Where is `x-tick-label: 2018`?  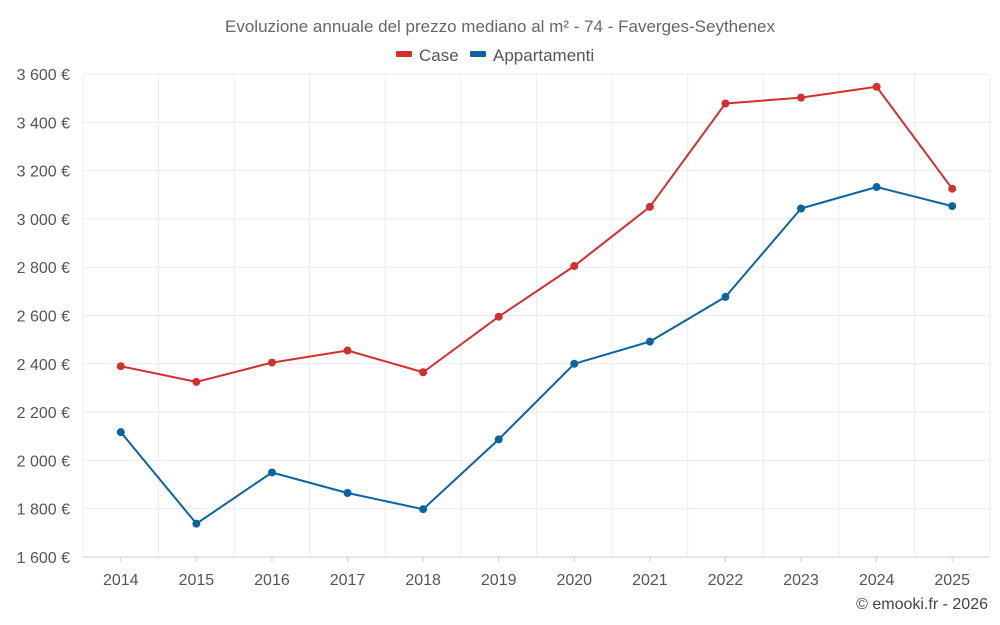
x-tick-label: 2018 is located at coordinates (423, 580).